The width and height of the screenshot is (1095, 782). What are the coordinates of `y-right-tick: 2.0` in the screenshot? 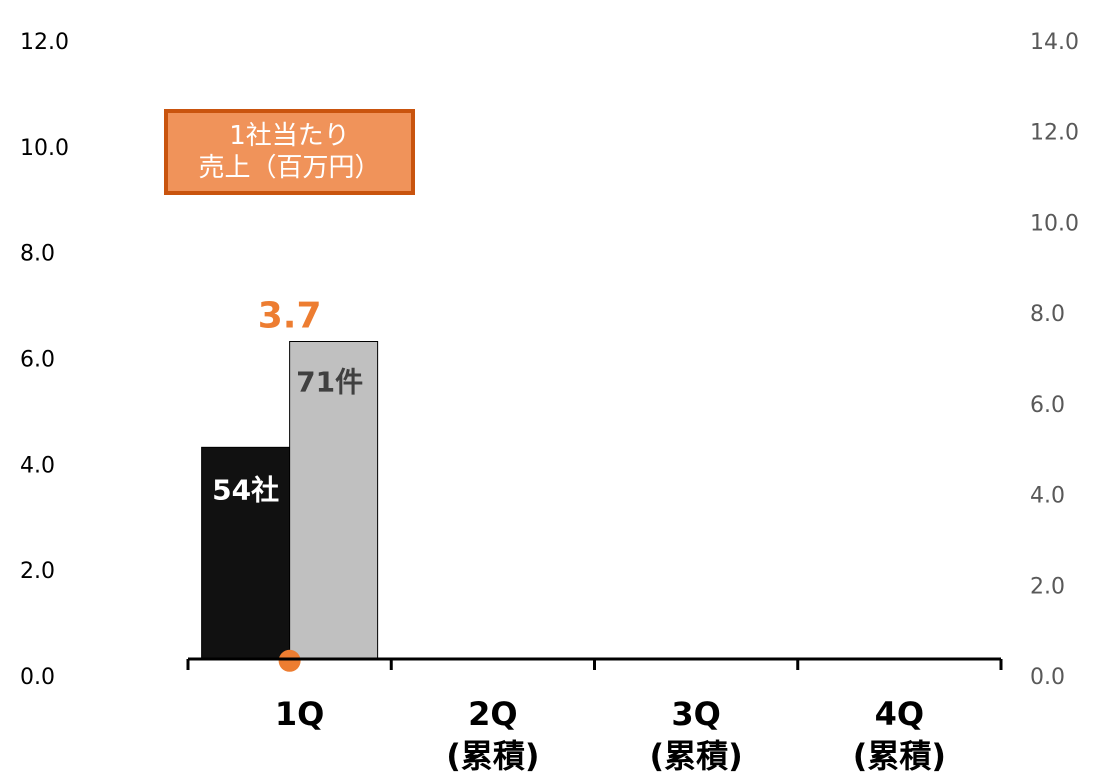 It's located at (1047, 586).